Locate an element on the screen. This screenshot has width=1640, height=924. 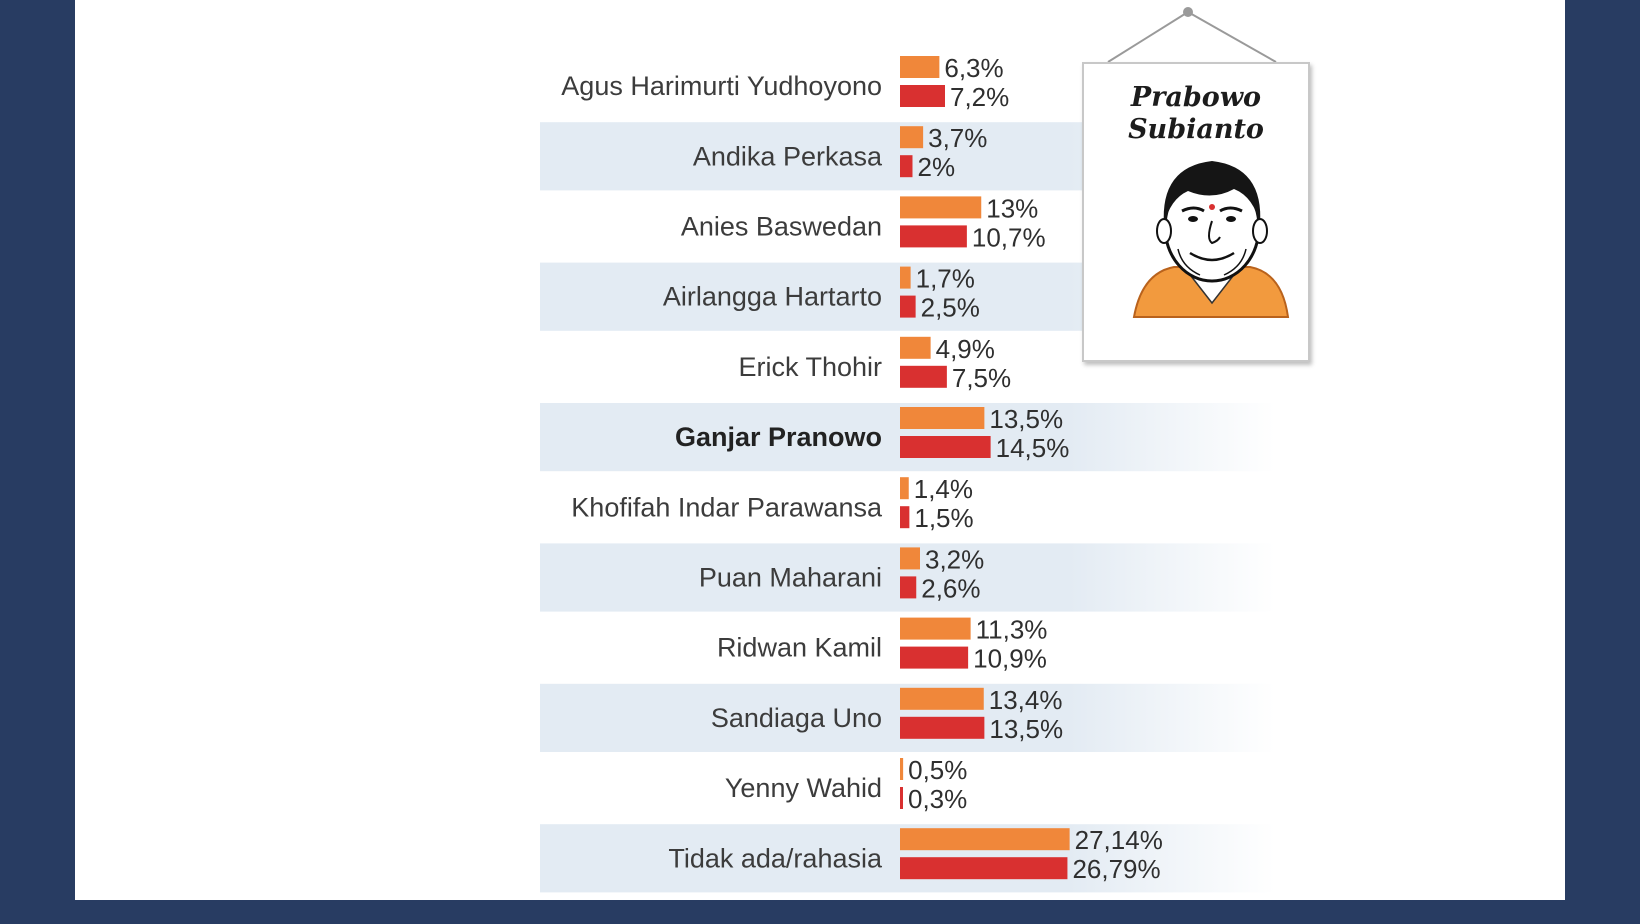
data-label: 14,5% is located at coordinates (1033, 448).